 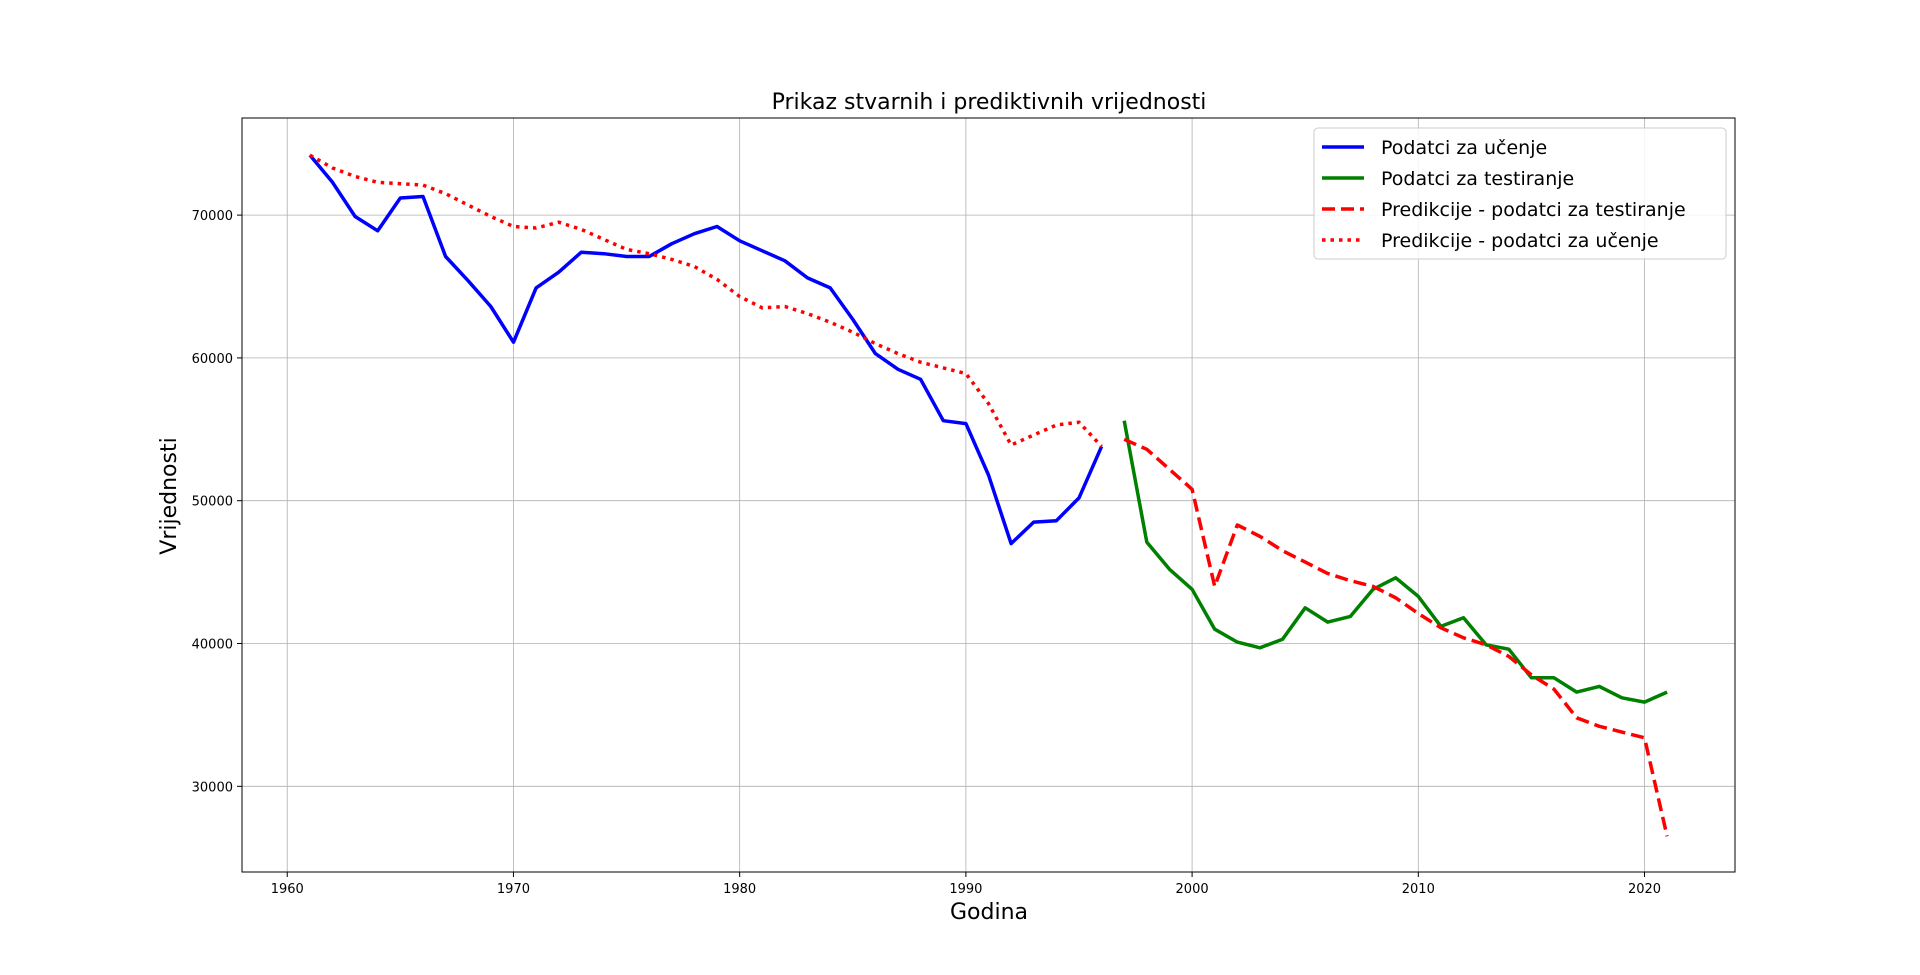 I want to click on legend-label-4: Predikcije - podatci za učenje, so click(x=1520, y=241).